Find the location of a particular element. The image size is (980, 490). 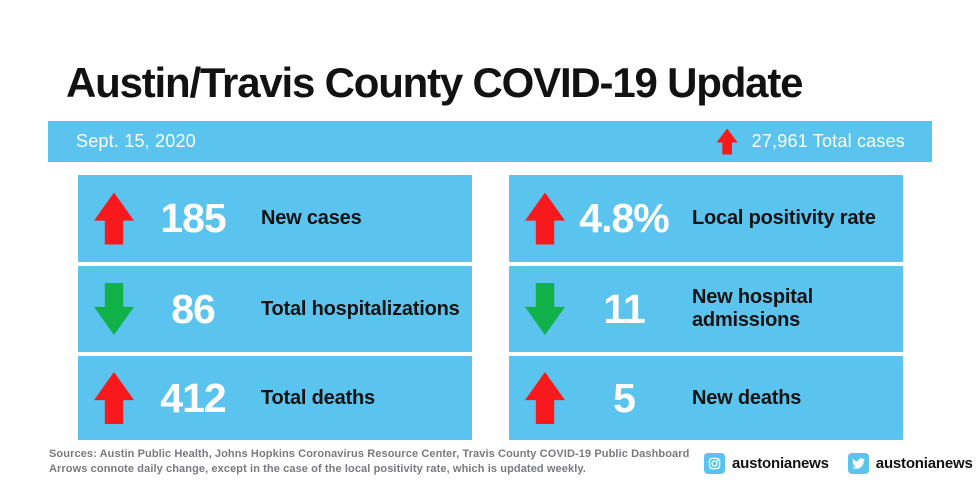

social-group: austonianews austonianews is located at coordinates (838, 463).